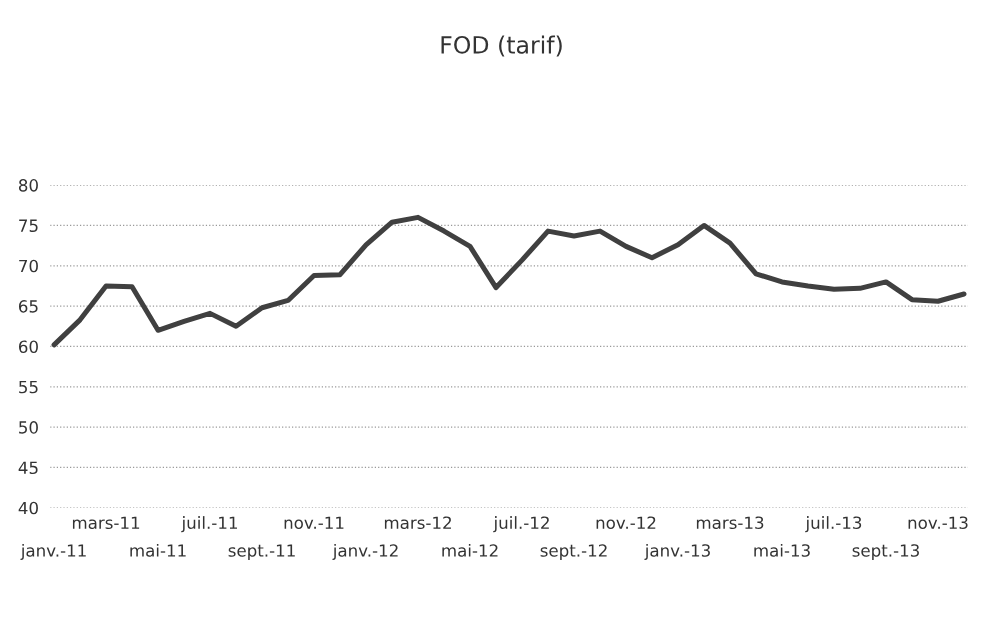  What do you see at coordinates (28, 306) in the screenshot?
I see `y-tick-label: 65` at bounding box center [28, 306].